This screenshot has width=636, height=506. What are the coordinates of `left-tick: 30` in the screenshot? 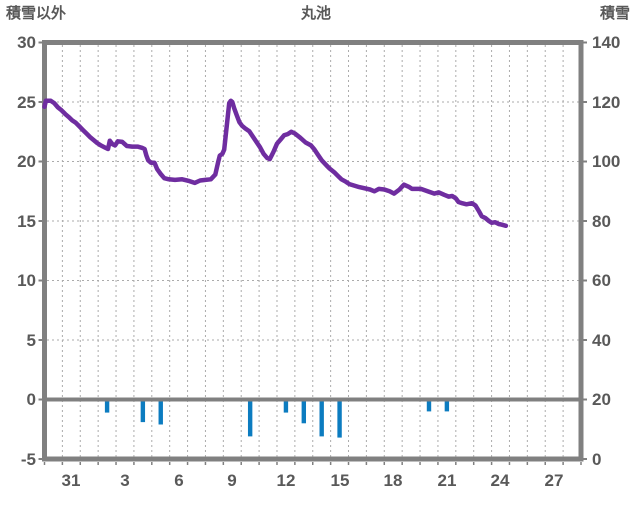 It's located at (26, 42).